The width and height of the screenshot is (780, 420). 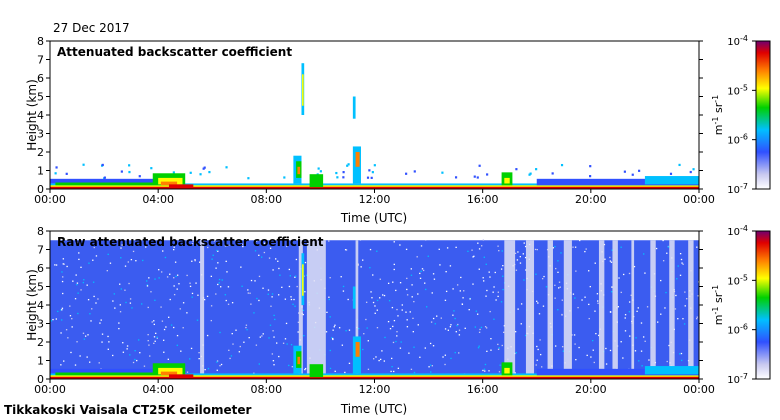 What do you see at coordinates (316, 181) in the screenshot?
I see `cloud-layer` at bounding box center [316, 181].